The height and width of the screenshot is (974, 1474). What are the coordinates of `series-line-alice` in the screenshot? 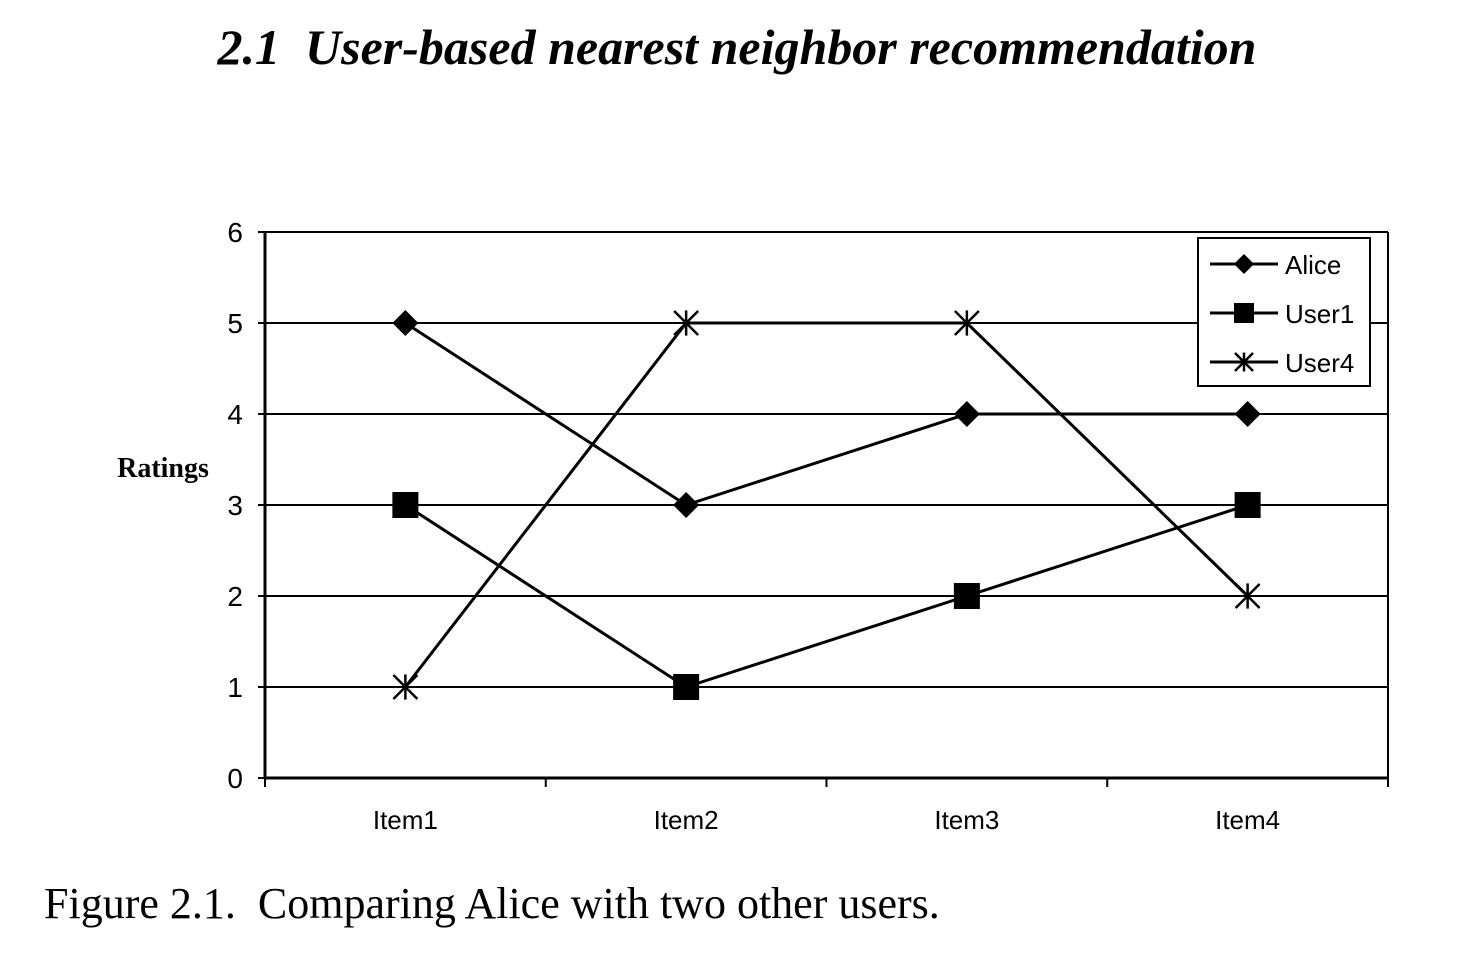 It's located at (826, 414).